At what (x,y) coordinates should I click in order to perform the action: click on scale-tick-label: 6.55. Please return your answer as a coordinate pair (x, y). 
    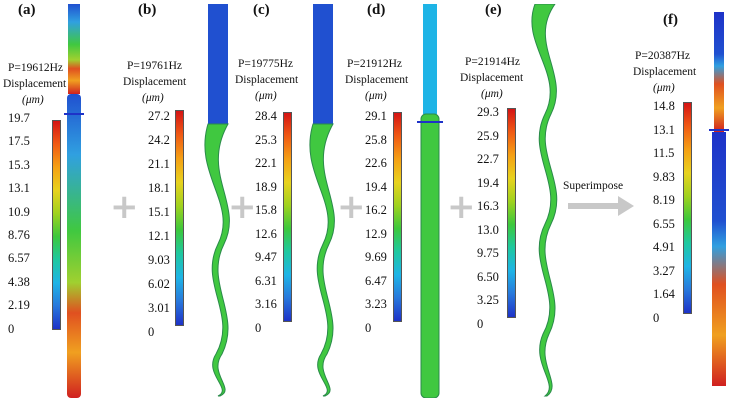
    Looking at the image, I should click on (664, 223).